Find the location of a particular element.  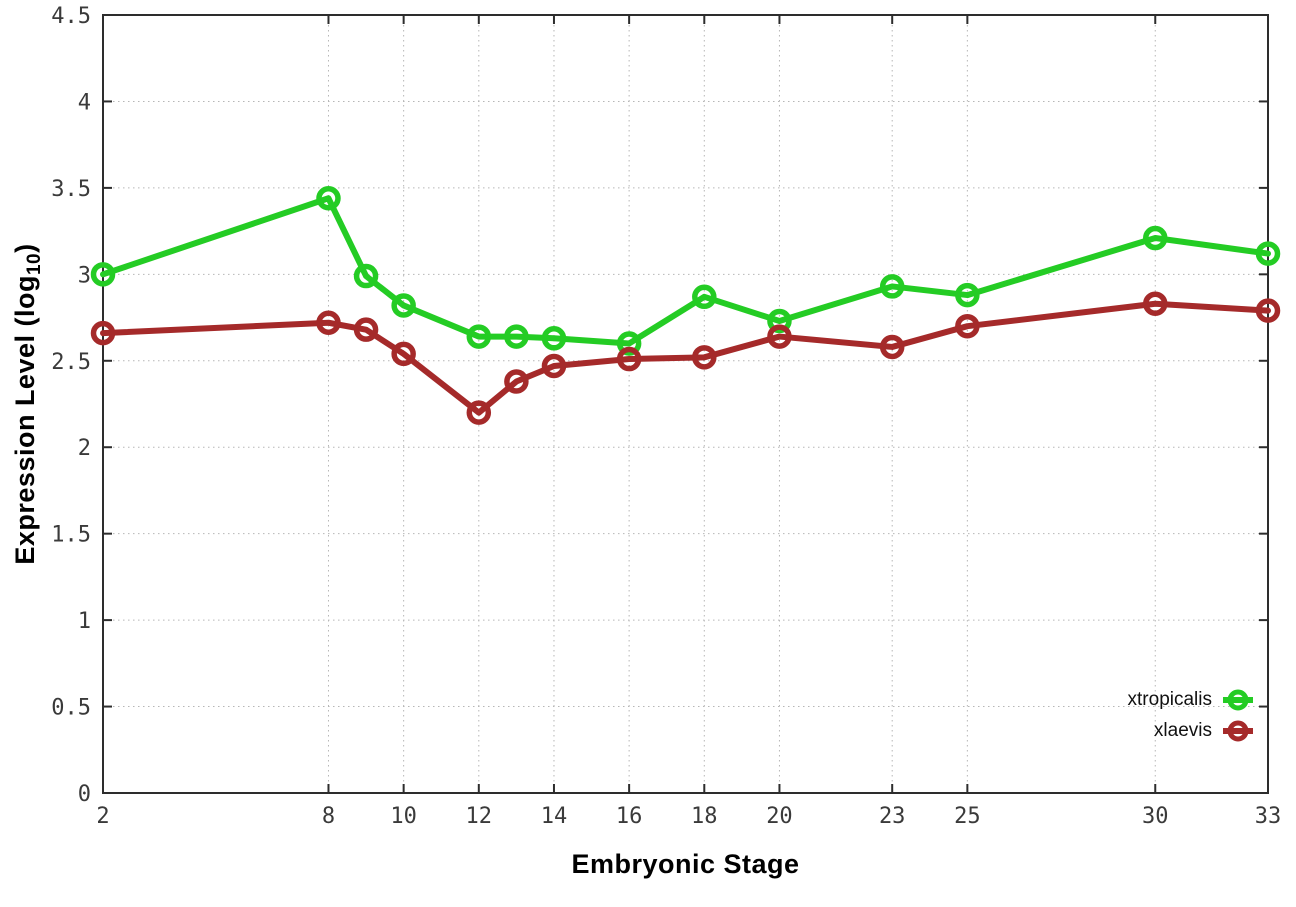

legend-label-xtropicalis: xtropicalis is located at coordinates (1169, 699).